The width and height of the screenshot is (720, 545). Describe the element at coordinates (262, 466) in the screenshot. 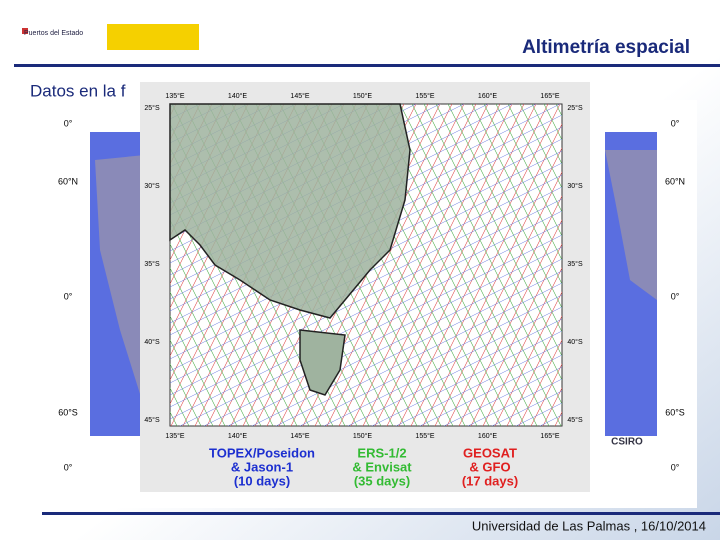

I see `legend-text: & Jason-1` at that location.